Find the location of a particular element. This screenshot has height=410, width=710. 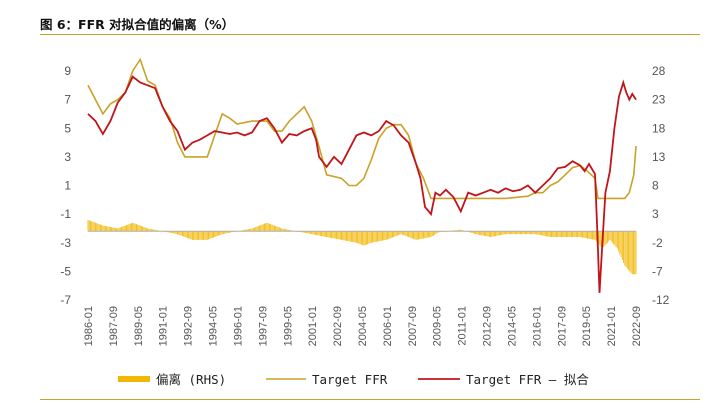

x-tick-label: 2009-05 is located at coordinates (438, 326).